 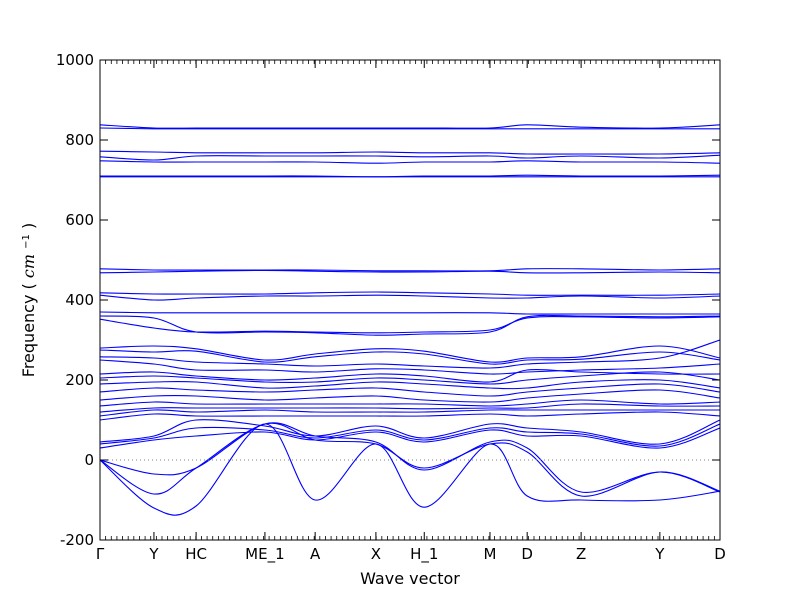 I want to click on y-tick-label: -200, so click(x=77, y=540).